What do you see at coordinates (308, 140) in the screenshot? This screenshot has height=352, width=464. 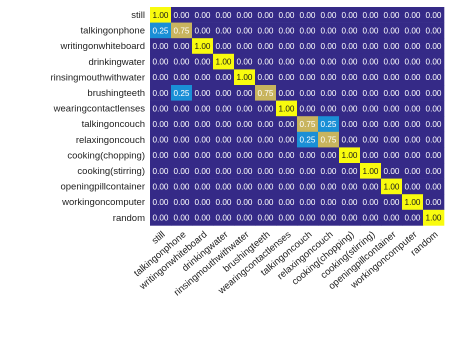 I see `cell-value-label: 0.25` at bounding box center [308, 140].